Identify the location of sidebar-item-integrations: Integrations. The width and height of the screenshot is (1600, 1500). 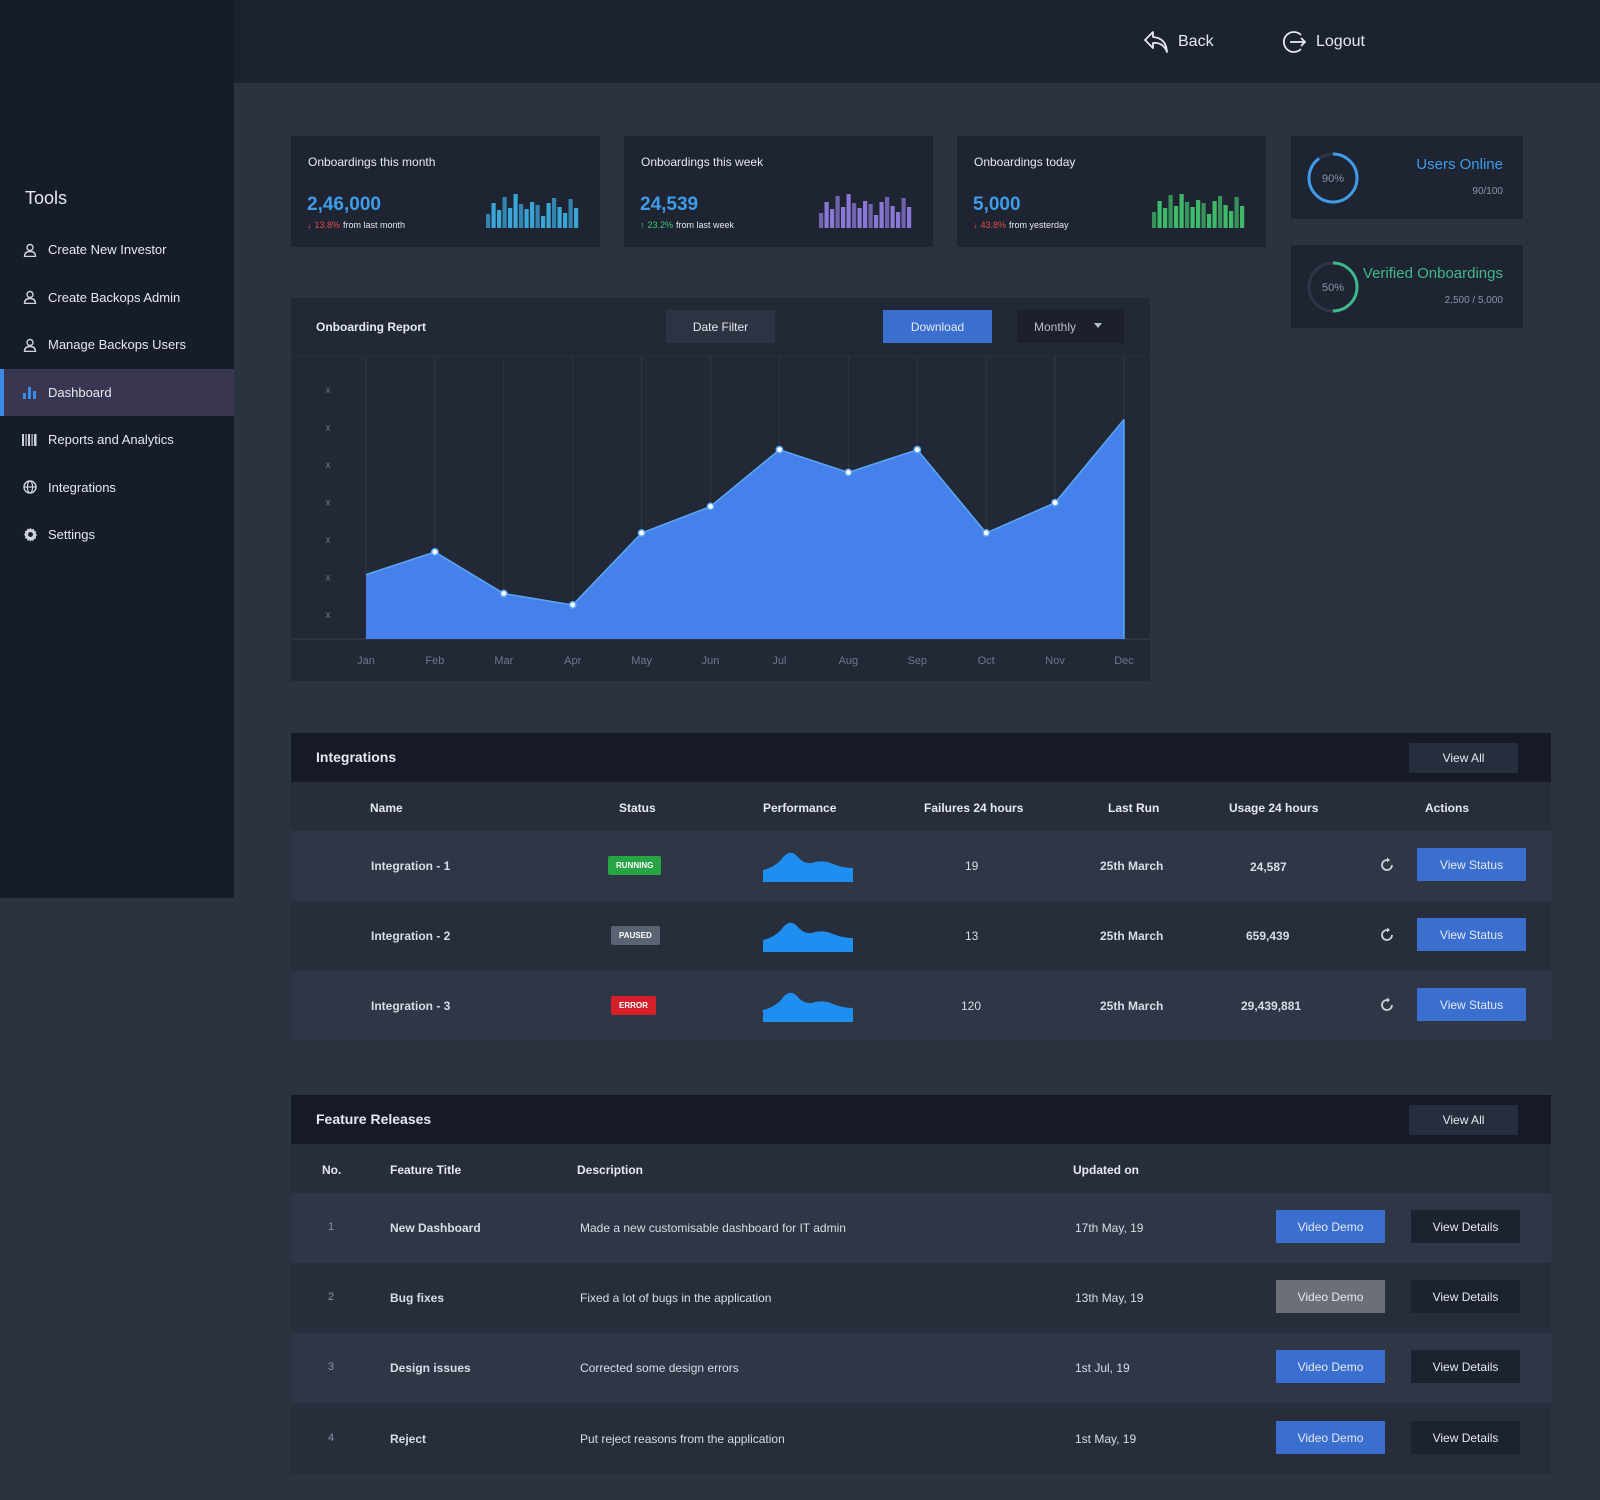
(117, 488).